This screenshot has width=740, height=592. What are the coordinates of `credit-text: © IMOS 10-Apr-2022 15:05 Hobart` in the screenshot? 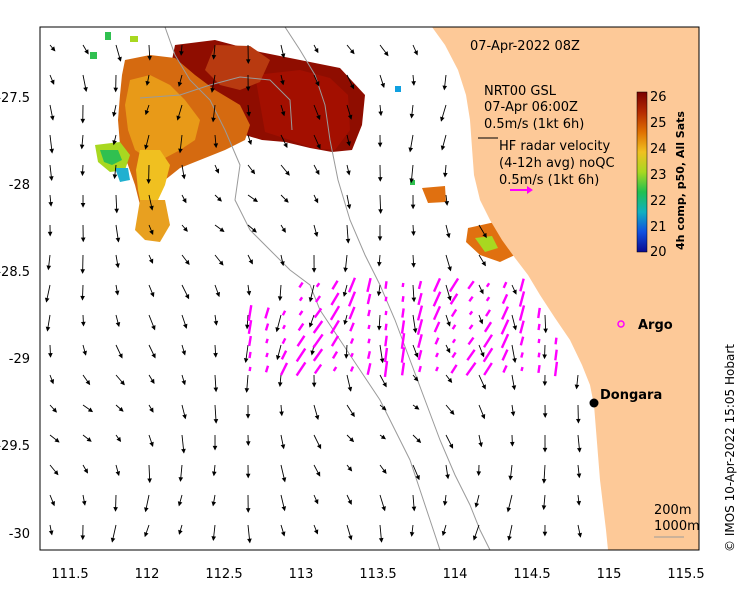 It's located at (730, 448).